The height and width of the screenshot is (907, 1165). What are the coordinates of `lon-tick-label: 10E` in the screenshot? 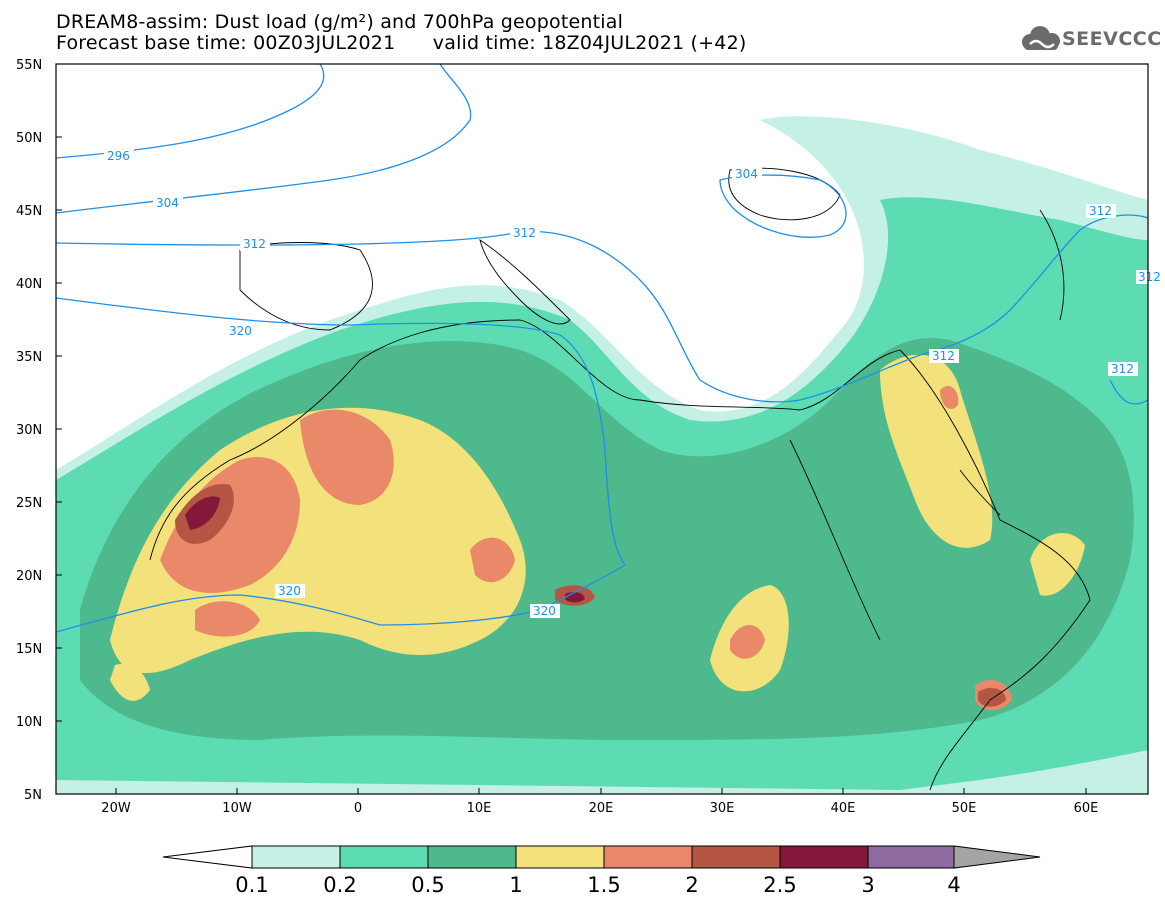 It's located at (479, 808).